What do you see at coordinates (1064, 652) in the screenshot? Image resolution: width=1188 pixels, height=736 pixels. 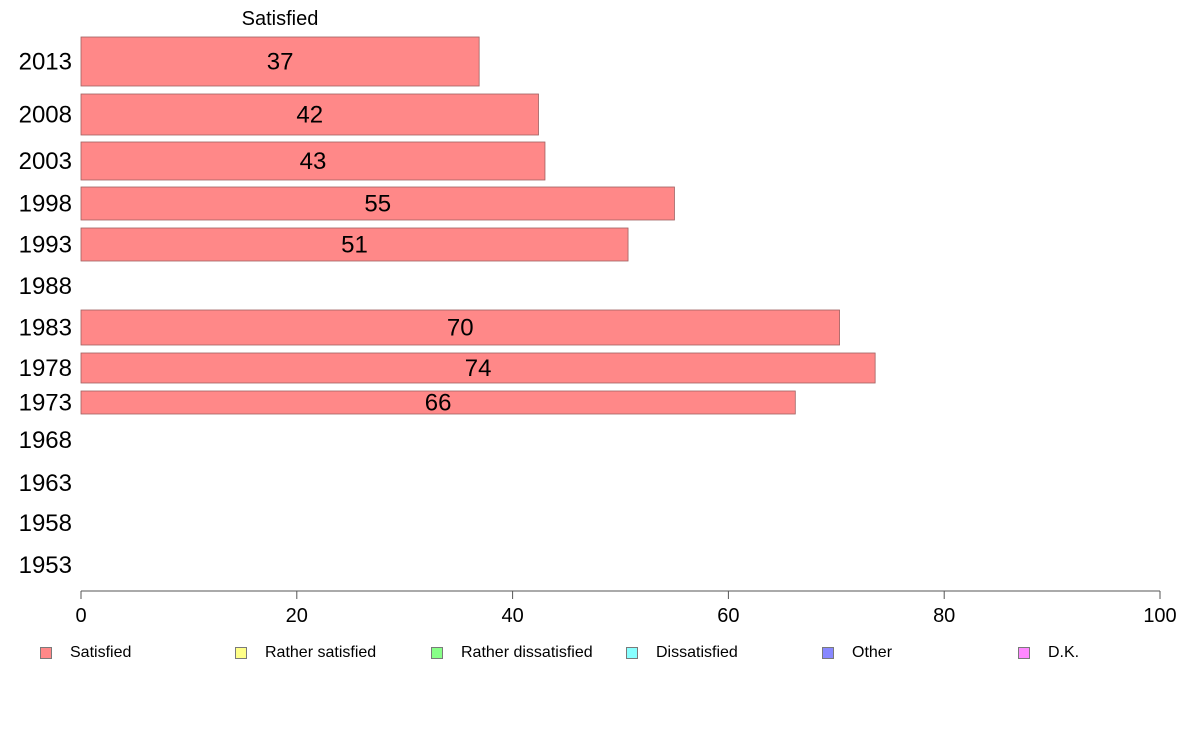 I see `legend-label: D.K.` at bounding box center [1064, 652].